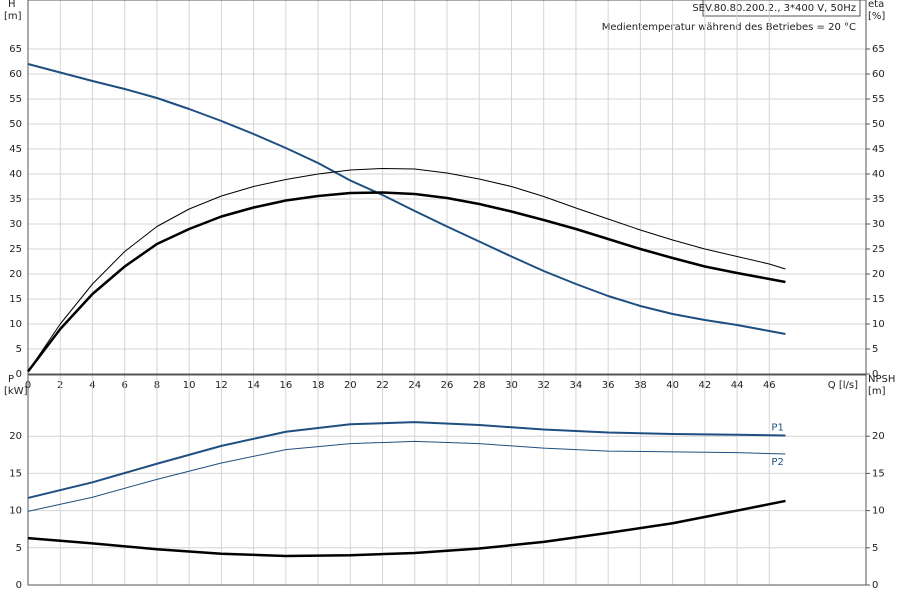 The image size is (900, 600). What do you see at coordinates (15, 99) in the screenshot?
I see `y-tick-label: 55` at bounding box center [15, 99].